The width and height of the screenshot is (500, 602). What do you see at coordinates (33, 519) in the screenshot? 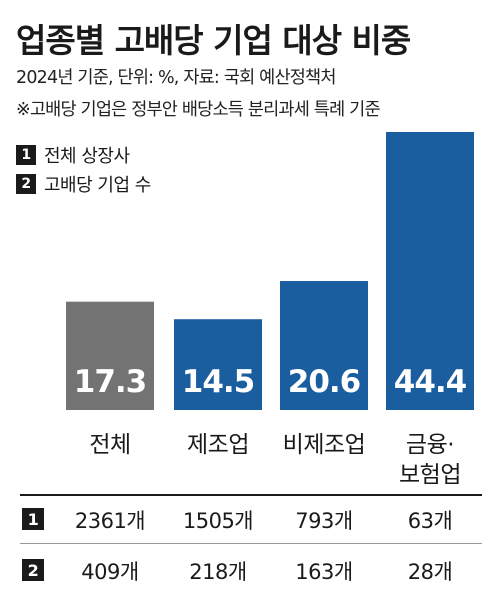
I see `row-marker-1: 1` at bounding box center [33, 519].